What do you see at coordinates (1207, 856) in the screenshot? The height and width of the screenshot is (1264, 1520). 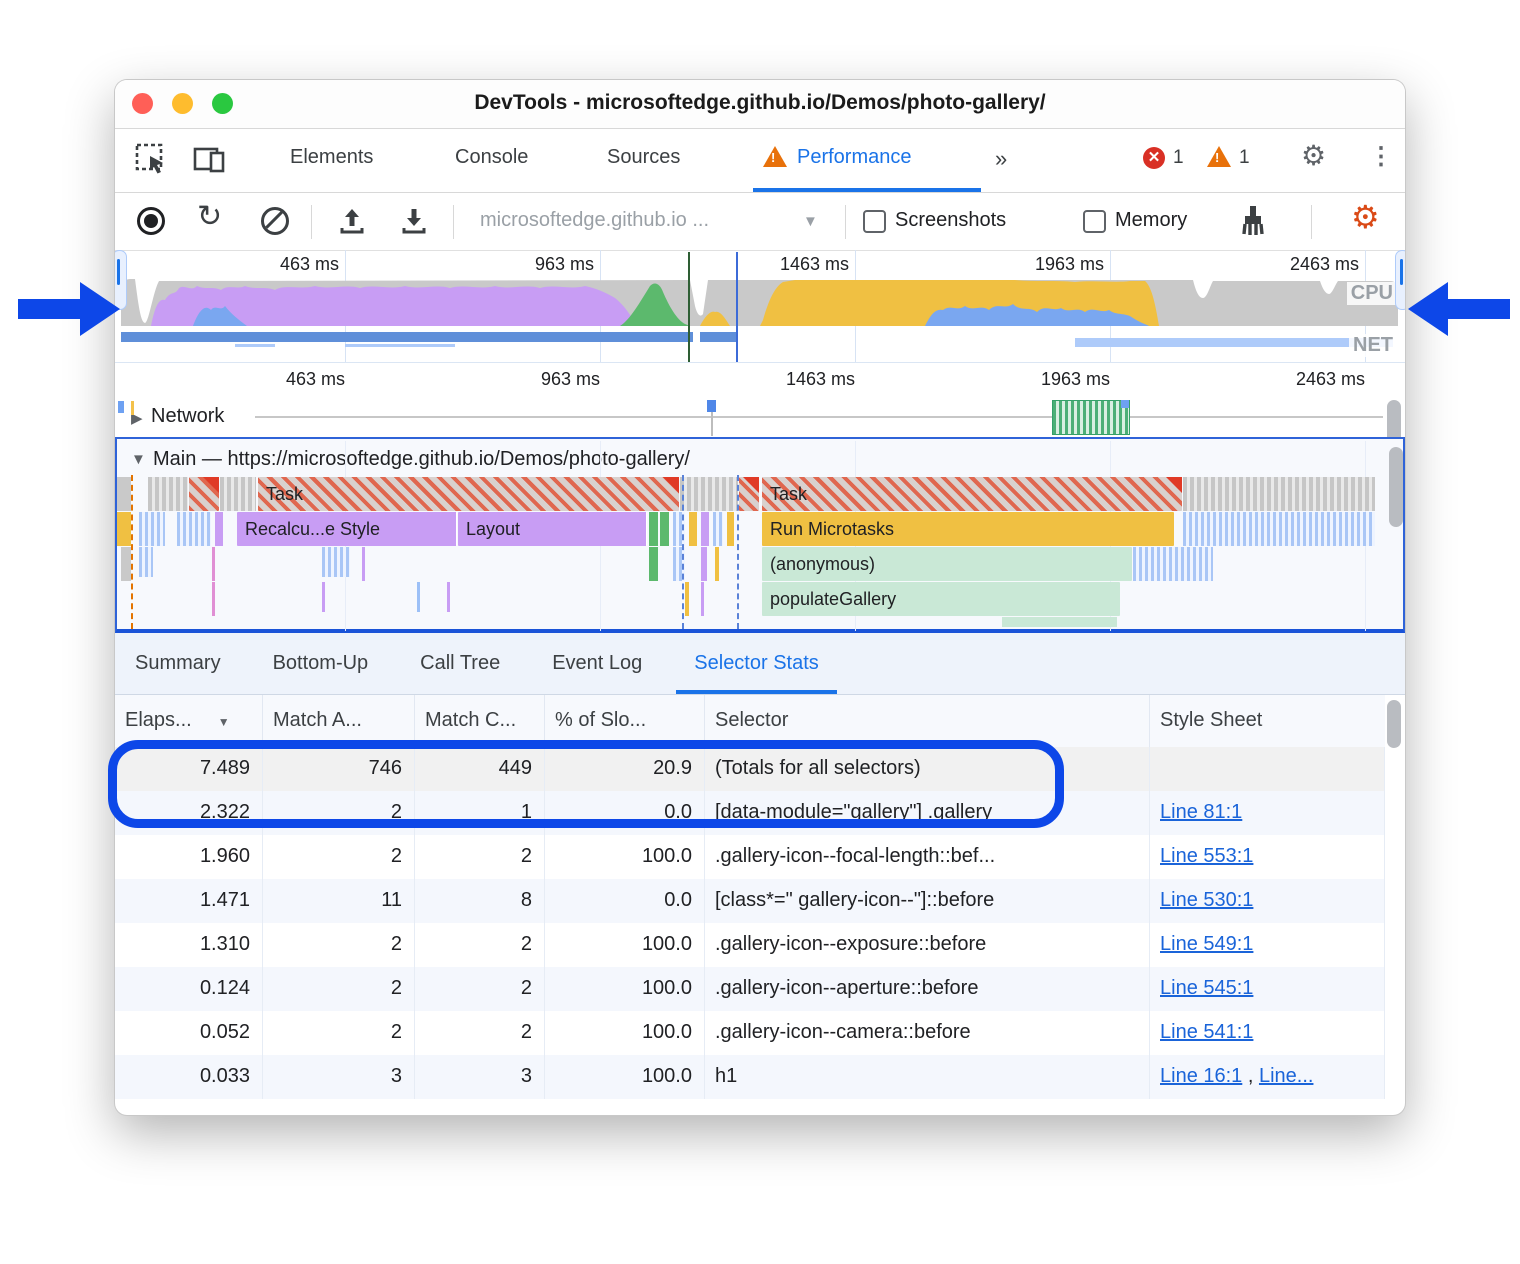 I see `style-sheet-link: Line 553:1` at bounding box center [1207, 856].